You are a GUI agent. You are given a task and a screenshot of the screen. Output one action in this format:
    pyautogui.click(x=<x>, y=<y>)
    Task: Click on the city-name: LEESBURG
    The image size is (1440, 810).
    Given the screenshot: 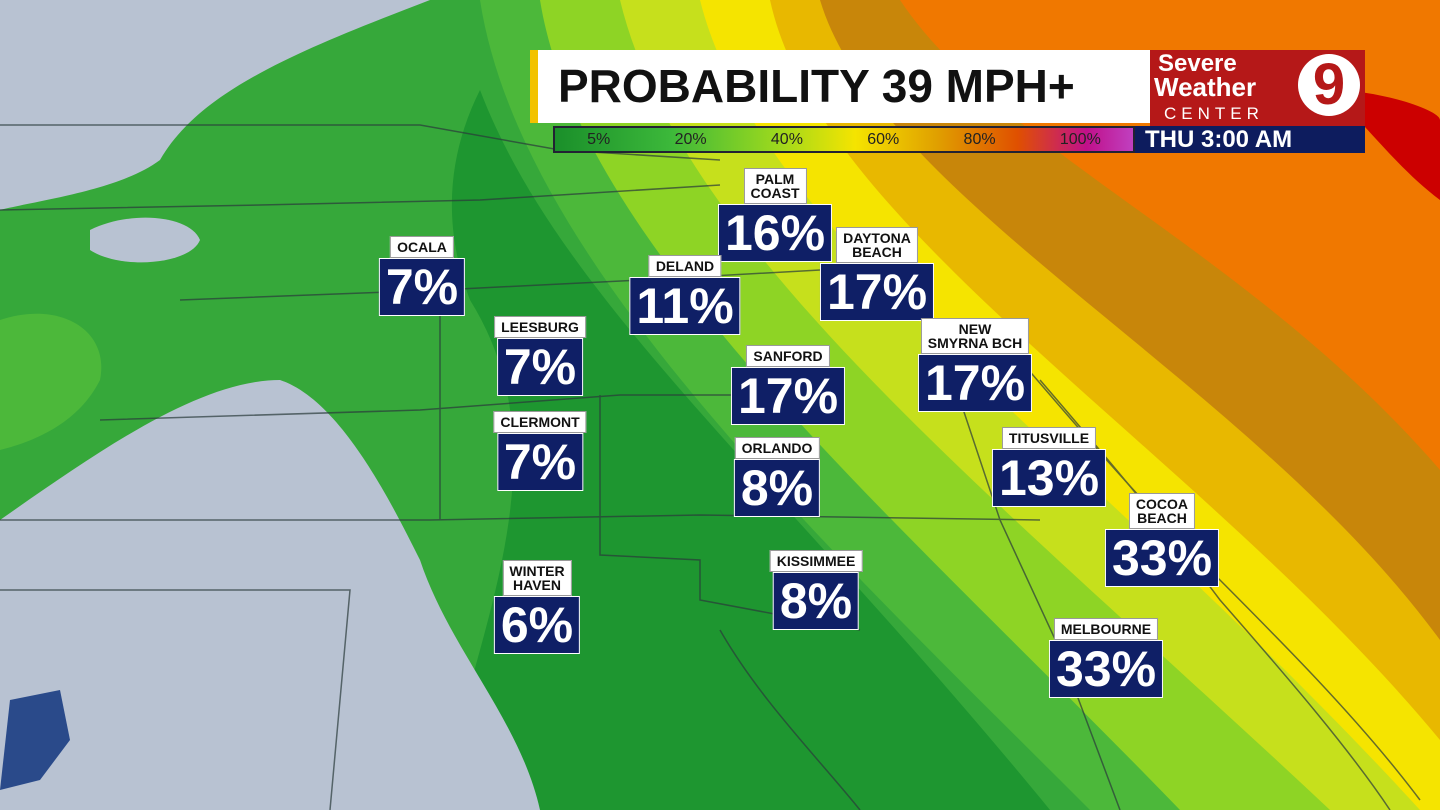 What is the action you would take?
    pyautogui.click(x=540, y=327)
    